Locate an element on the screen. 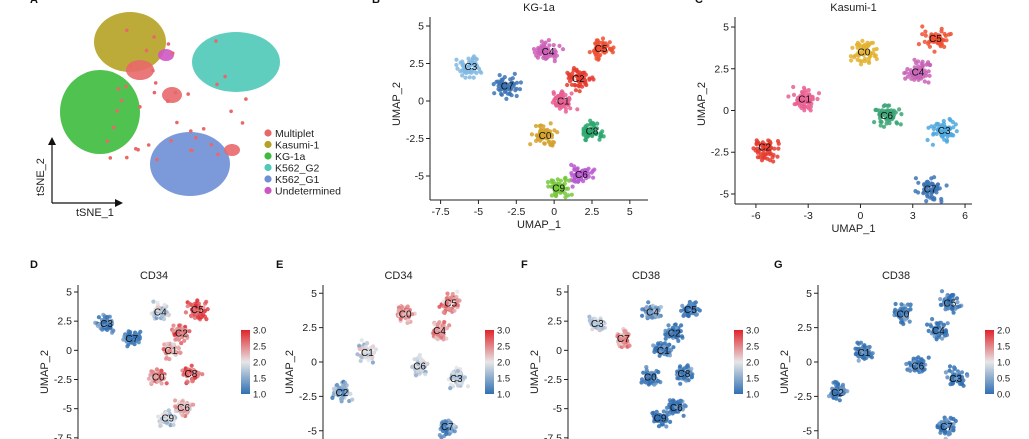 Image resolution: width=1029 pixels, height=439 pixels. plot-title: CD38 is located at coordinates (646, 276).